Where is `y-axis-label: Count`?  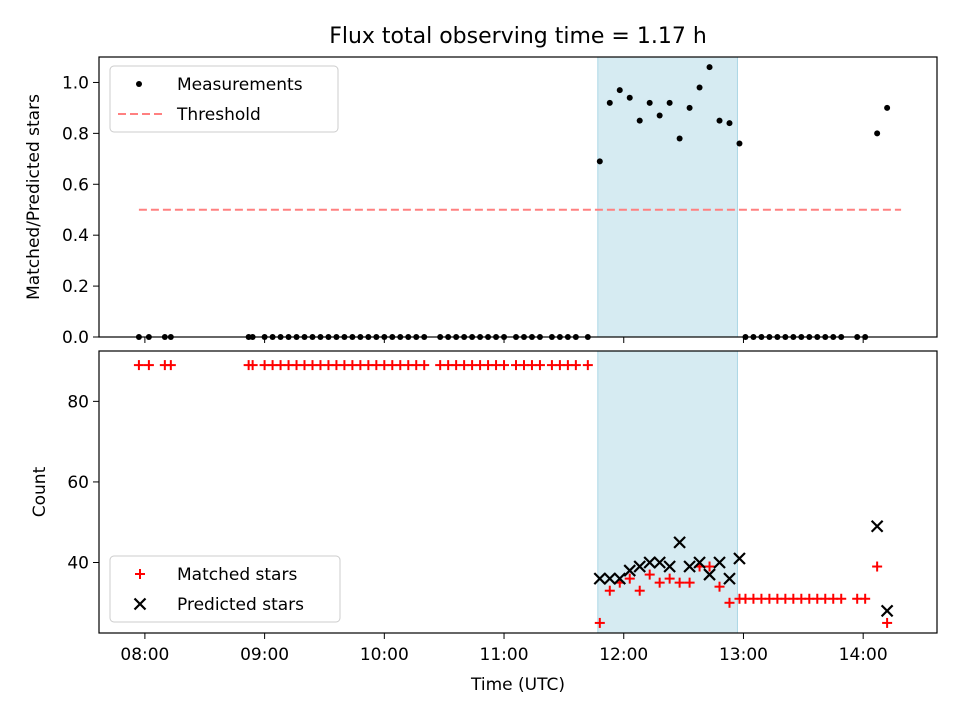 y-axis-label: Count is located at coordinates (40, 491).